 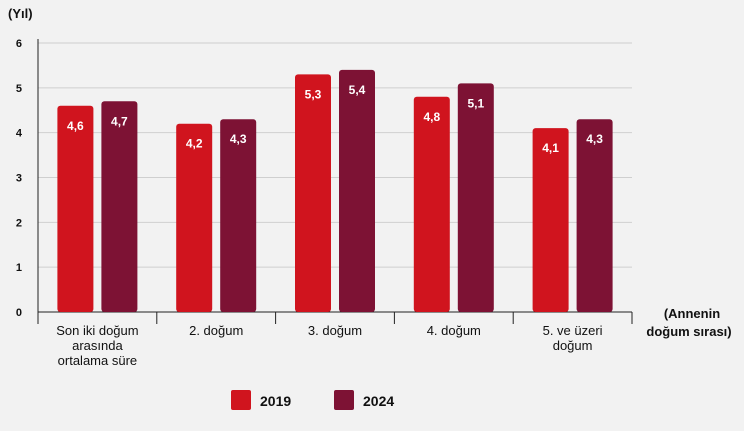 What do you see at coordinates (216, 330) in the screenshot?
I see `x-category-label: 2. doğum` at bounding box center [216, 330].